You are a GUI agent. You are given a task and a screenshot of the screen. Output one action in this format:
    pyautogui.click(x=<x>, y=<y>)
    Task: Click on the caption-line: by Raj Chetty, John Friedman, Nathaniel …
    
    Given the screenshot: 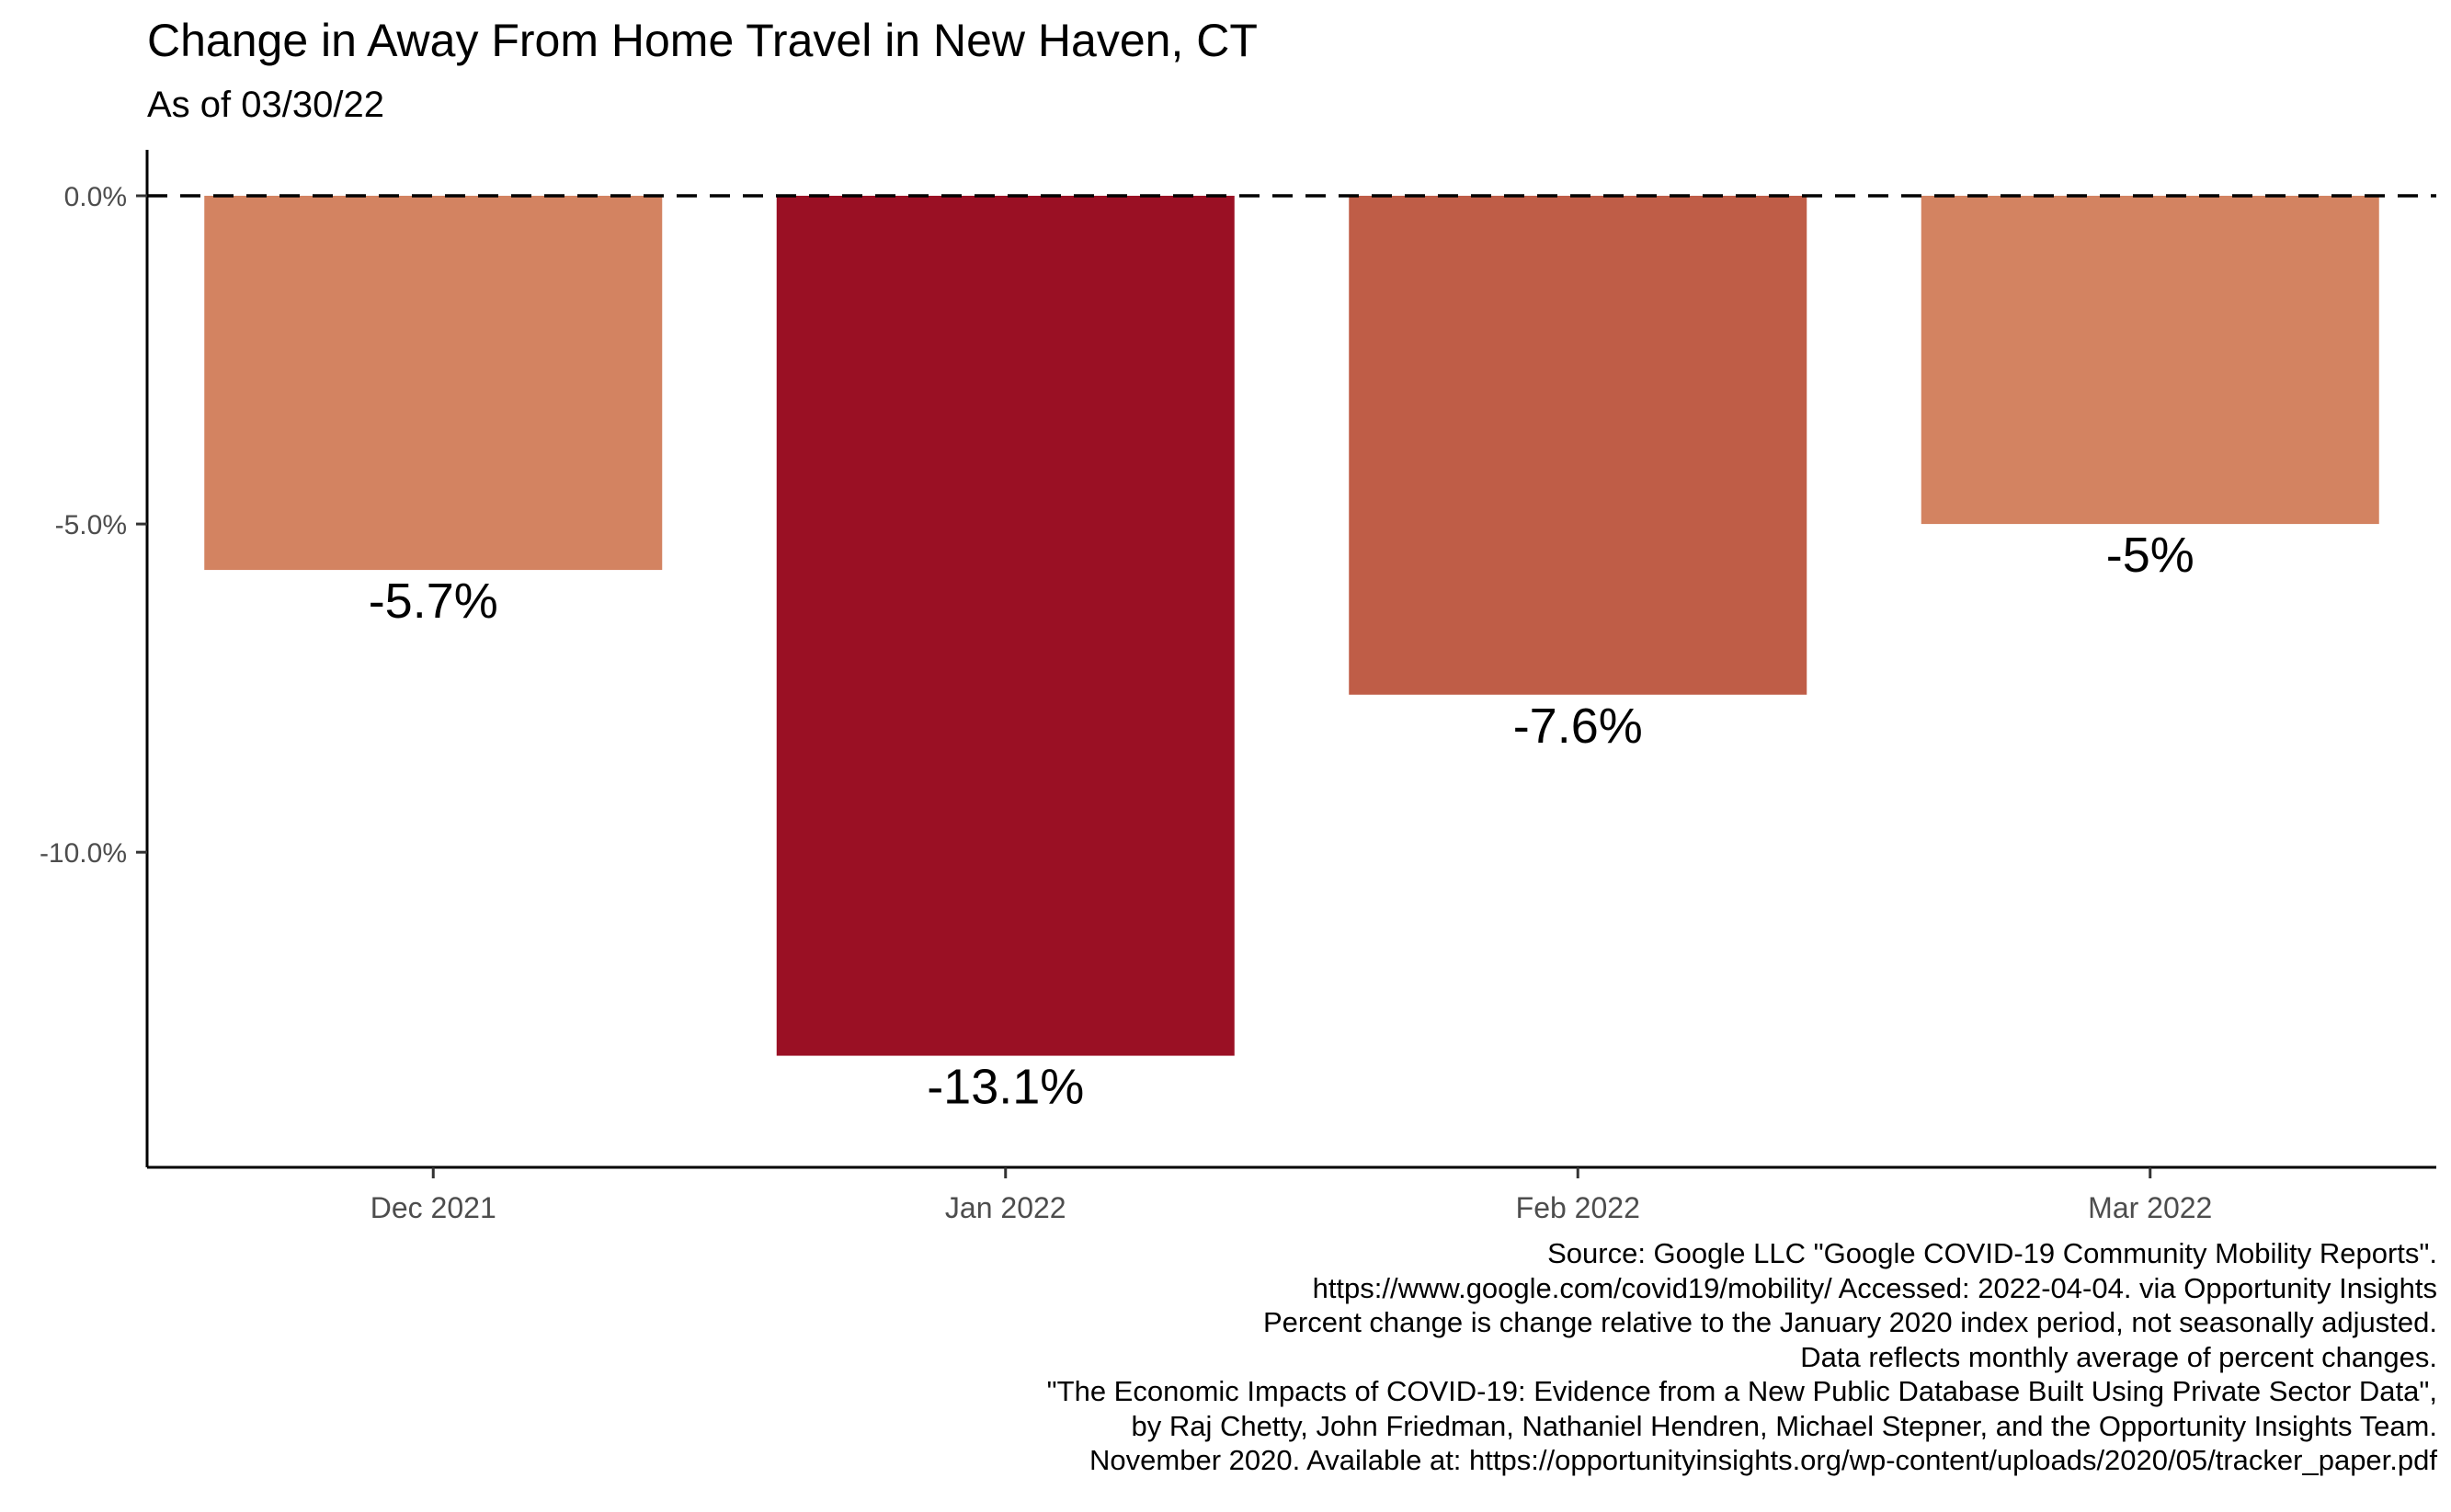 What is the action you would take?
    pyautogui.click(x=1784, y=1425)
    